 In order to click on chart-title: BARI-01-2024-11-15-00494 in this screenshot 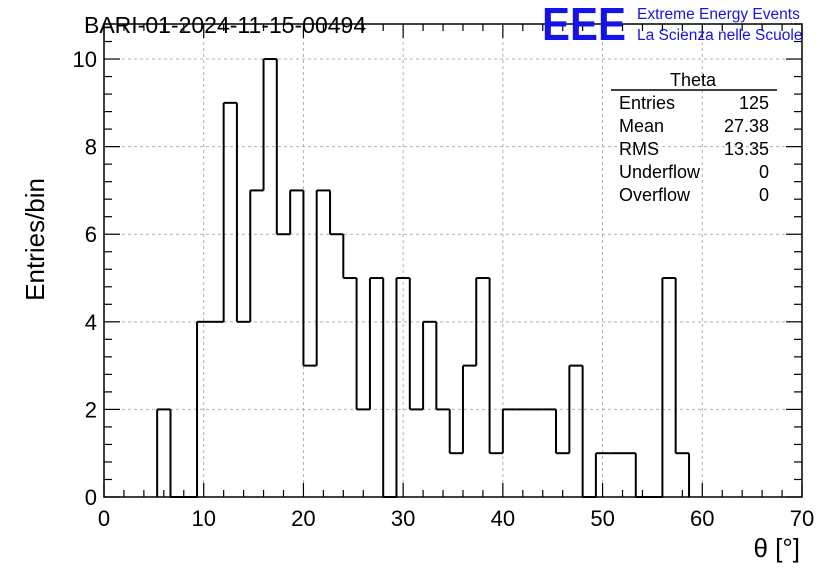, I will do `click(225, 25)`.